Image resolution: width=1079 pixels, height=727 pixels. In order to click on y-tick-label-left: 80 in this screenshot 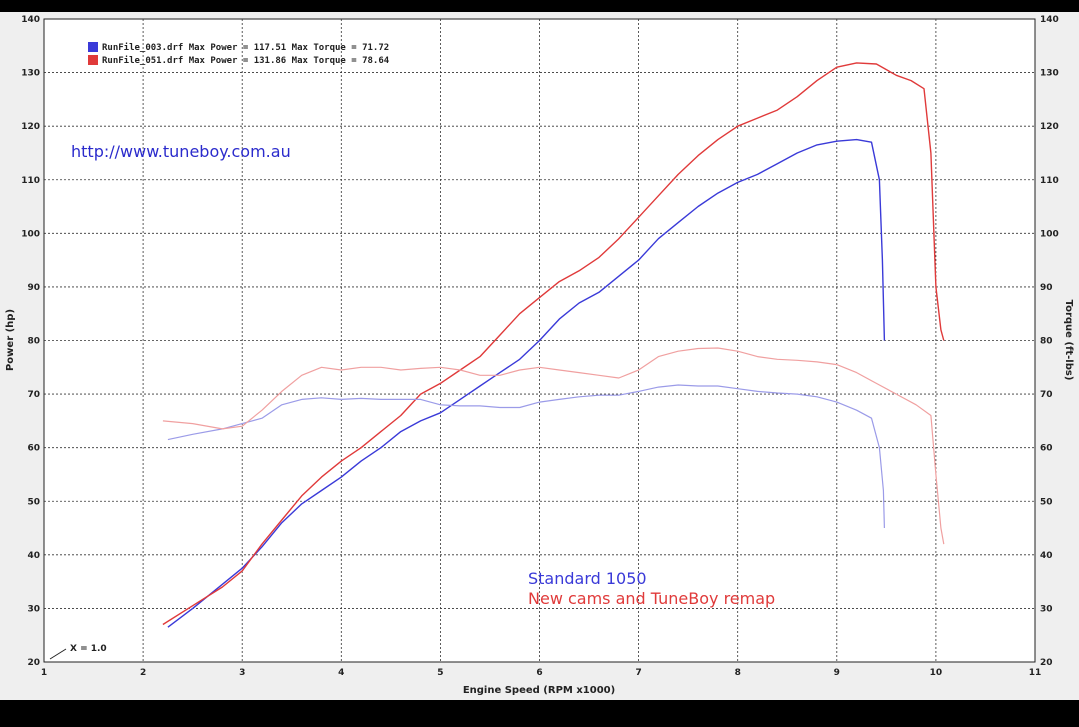, I will do `click(33, 342)`.